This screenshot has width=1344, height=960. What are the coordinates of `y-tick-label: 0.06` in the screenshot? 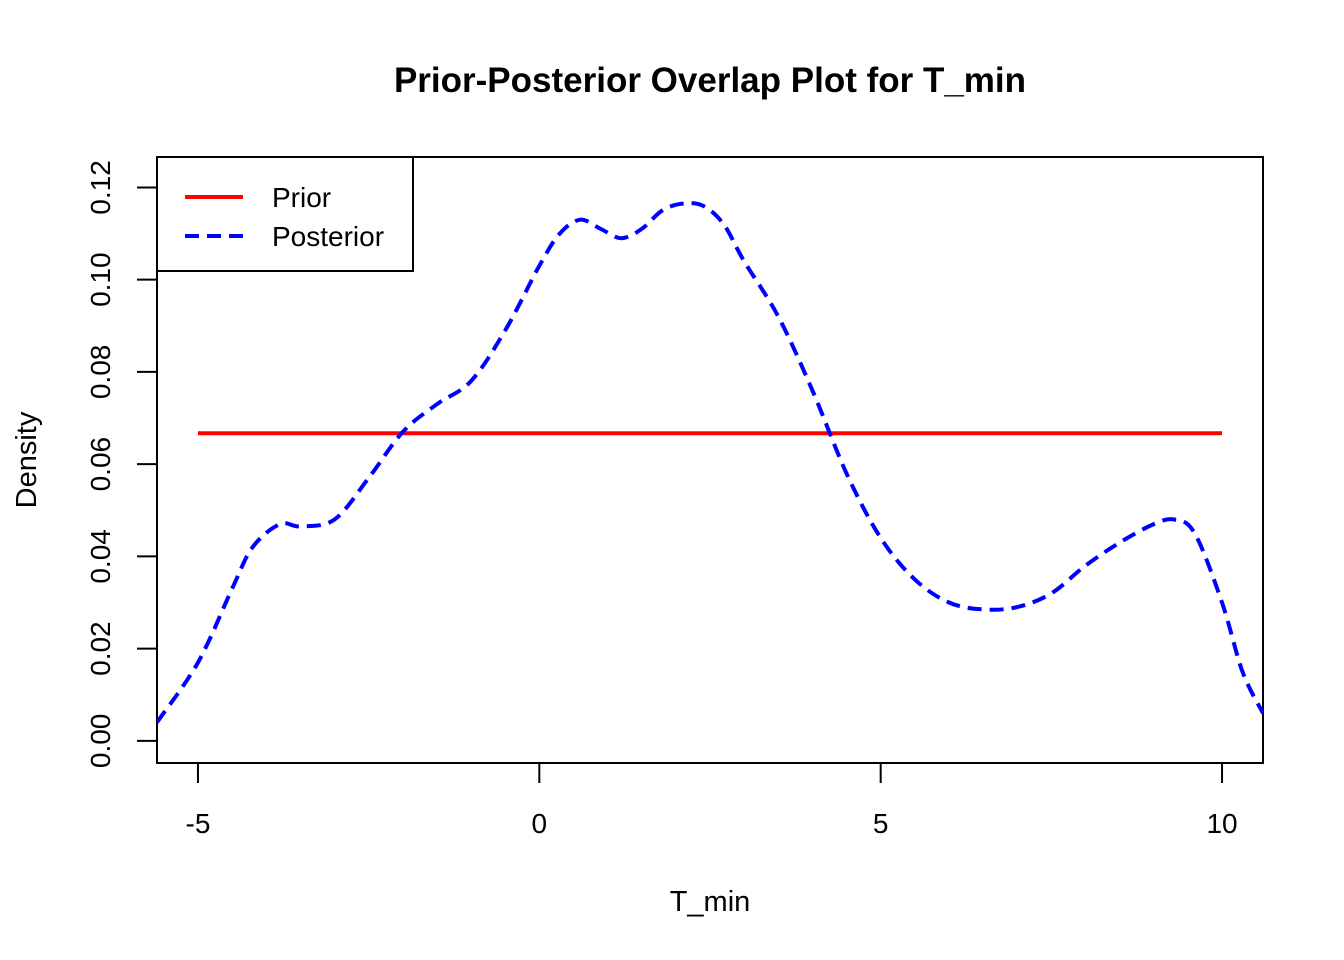 It's located at (100, 464).